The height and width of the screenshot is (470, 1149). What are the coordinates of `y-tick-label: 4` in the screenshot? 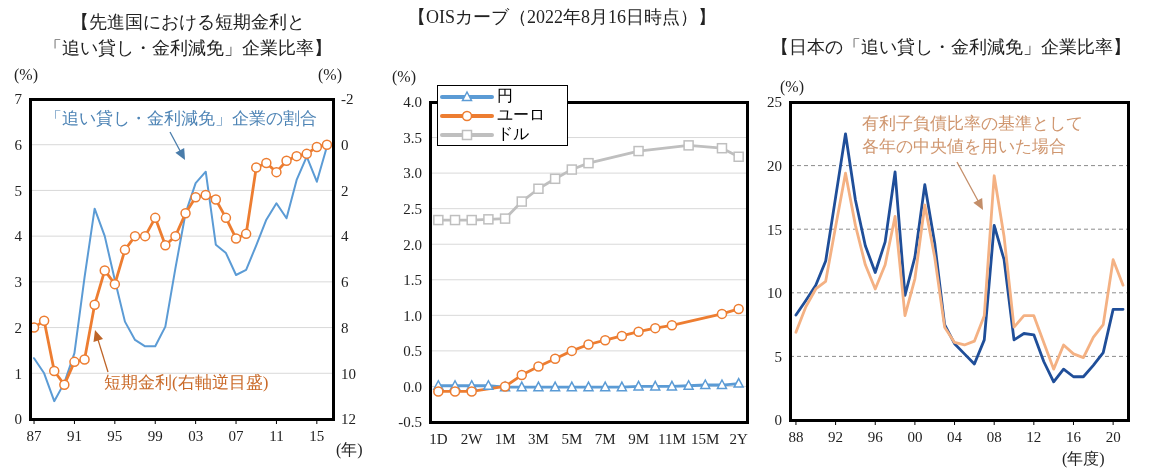 It's located at (18, 236).